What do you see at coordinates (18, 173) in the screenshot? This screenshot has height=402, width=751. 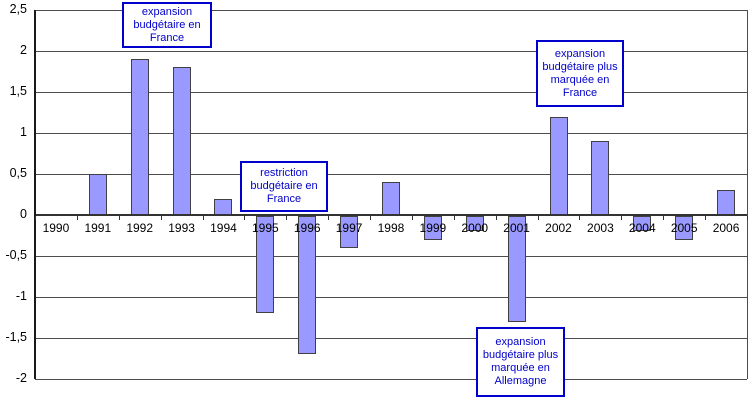 I see `y-tick-label: 0,5` at bounding box center [18, 173].